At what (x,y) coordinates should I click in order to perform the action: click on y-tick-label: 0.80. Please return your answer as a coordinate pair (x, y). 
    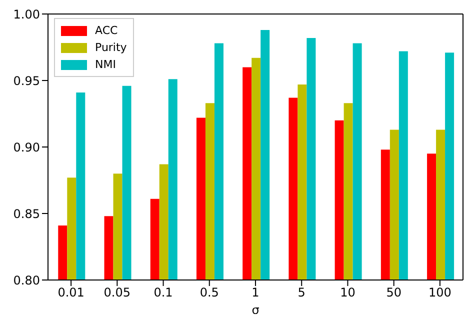
    Looking at the image, I should click on (26, 280).